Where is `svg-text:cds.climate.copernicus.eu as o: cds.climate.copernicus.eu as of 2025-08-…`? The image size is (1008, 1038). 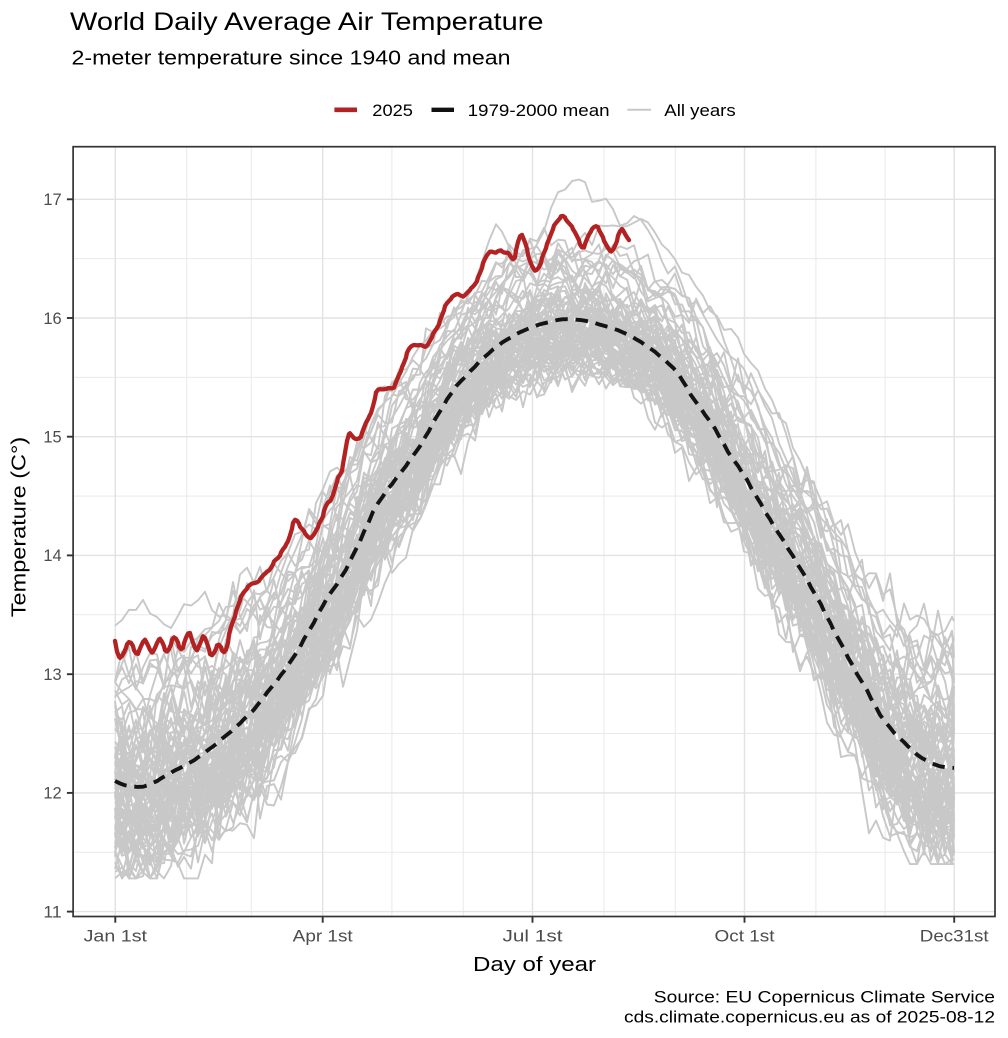 svg-text:cds.climate.copernicus.eu as o: cds.climate.copernicus.eu as of 2025-08-… is located at coordinates (809, 1017).